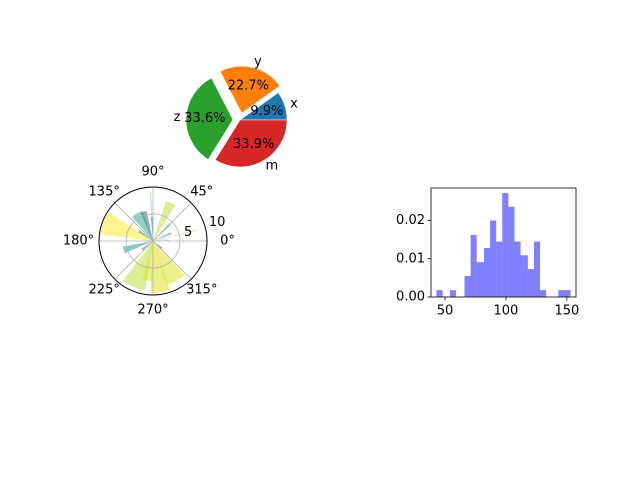  I want to click on polar-theta-tick-label: 0°, so click(227, 241).